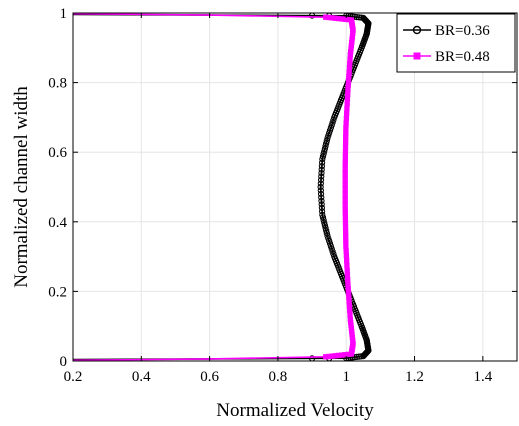 The width and height of the screenshot is (519, 426). What do you see at coordinates (482, 377) in the screenshot?
I see `x-tick-label: 1.4` at bounding box center [482, 377].